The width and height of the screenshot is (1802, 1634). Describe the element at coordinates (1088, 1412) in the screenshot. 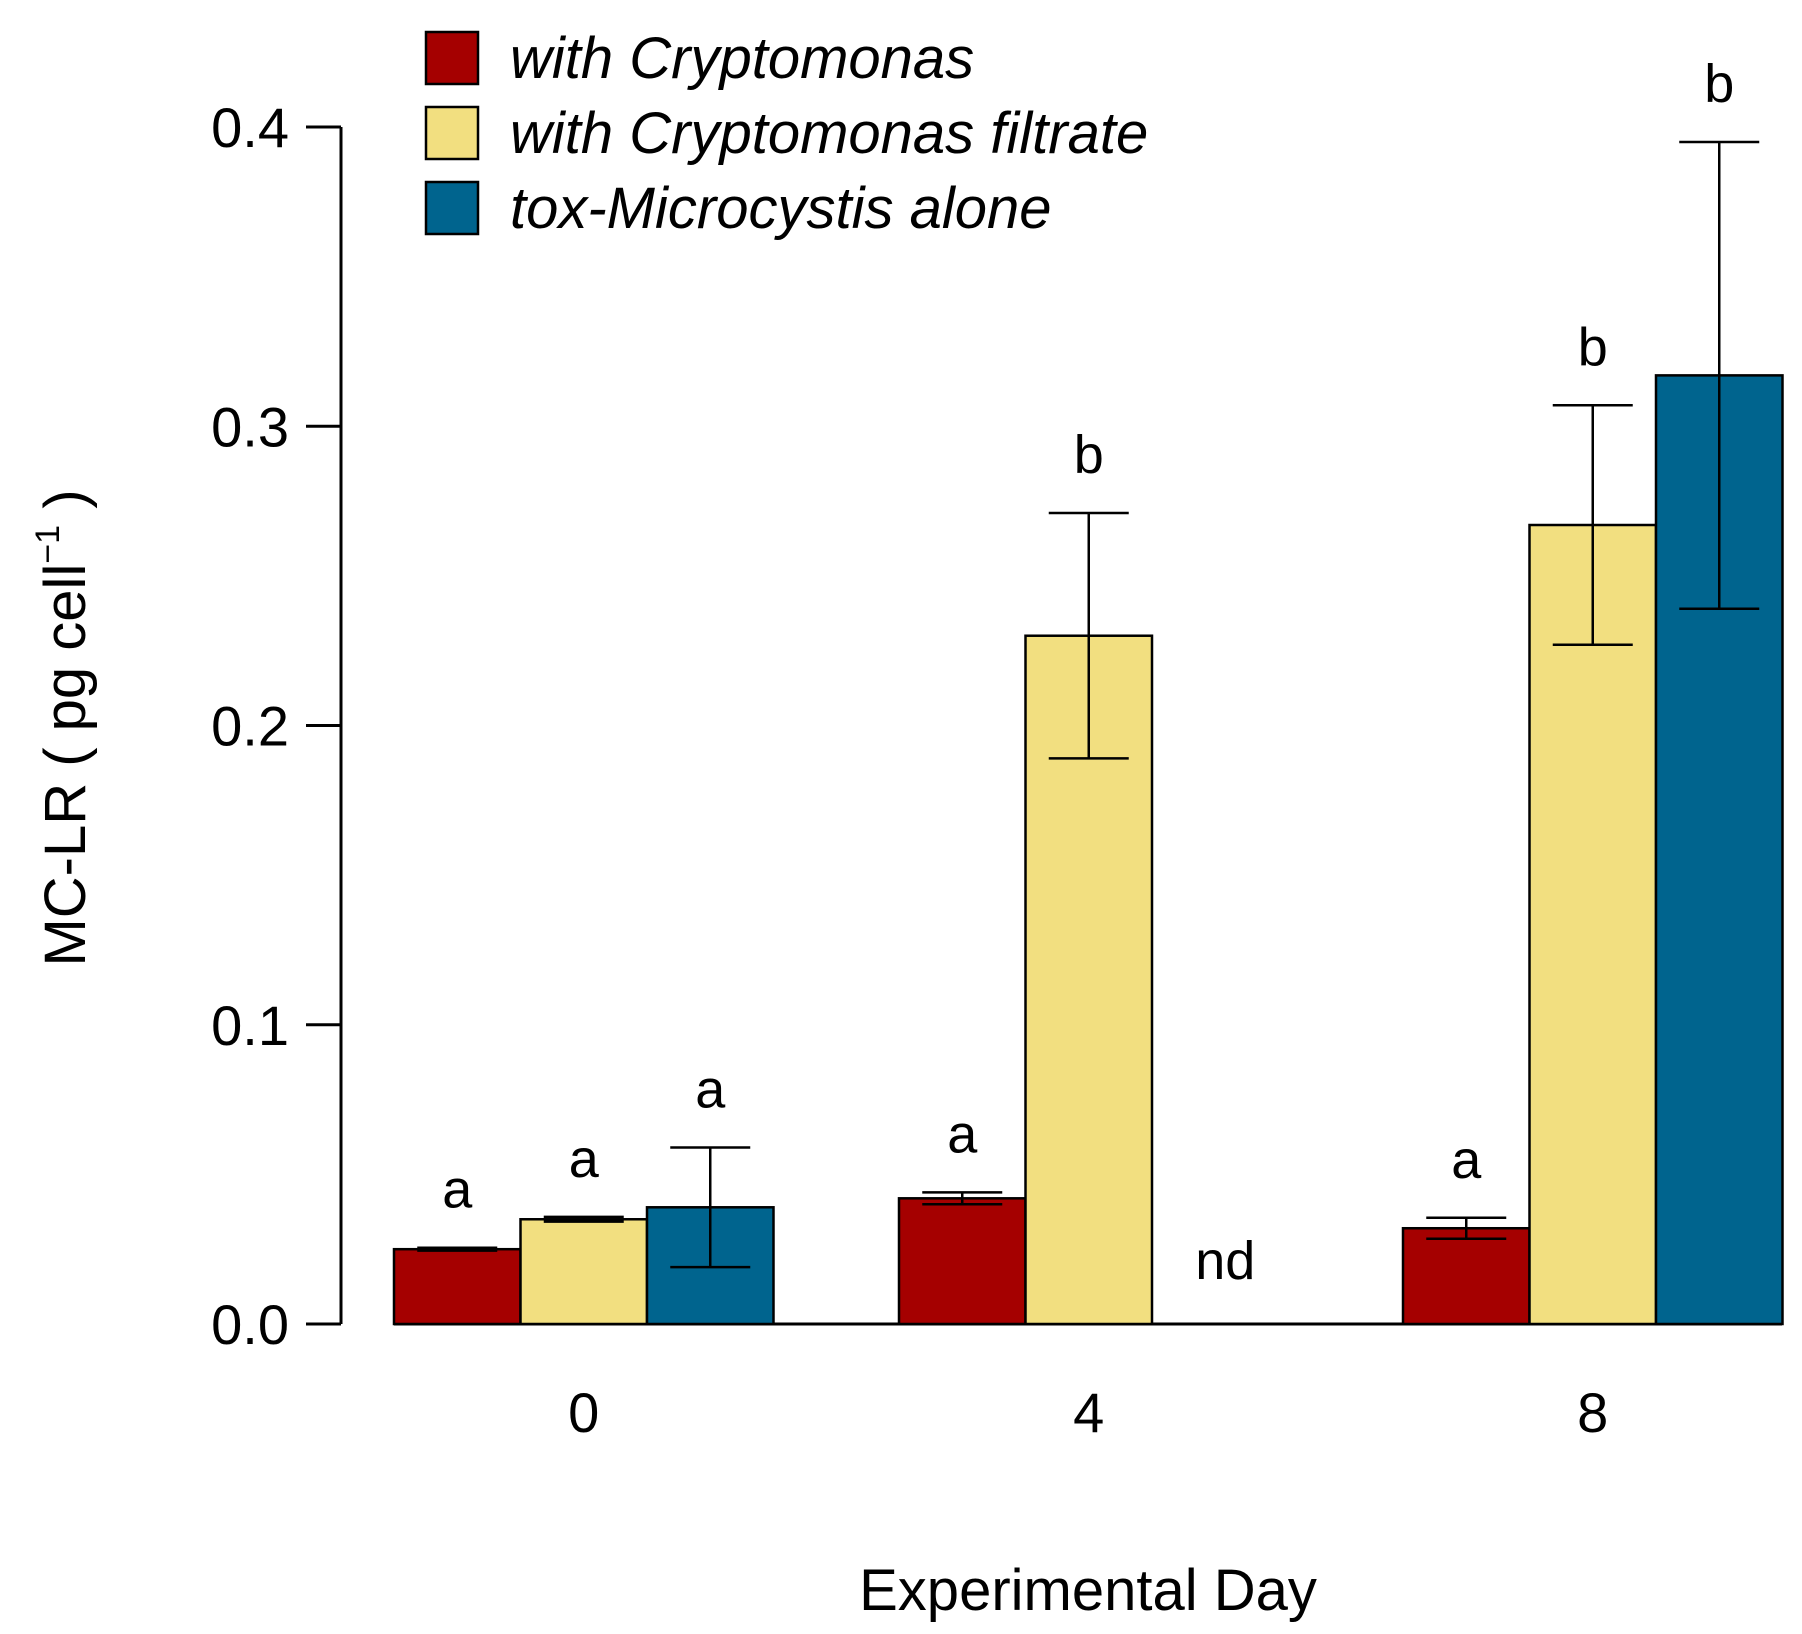

I see `x-tick-label: 4` at that location.